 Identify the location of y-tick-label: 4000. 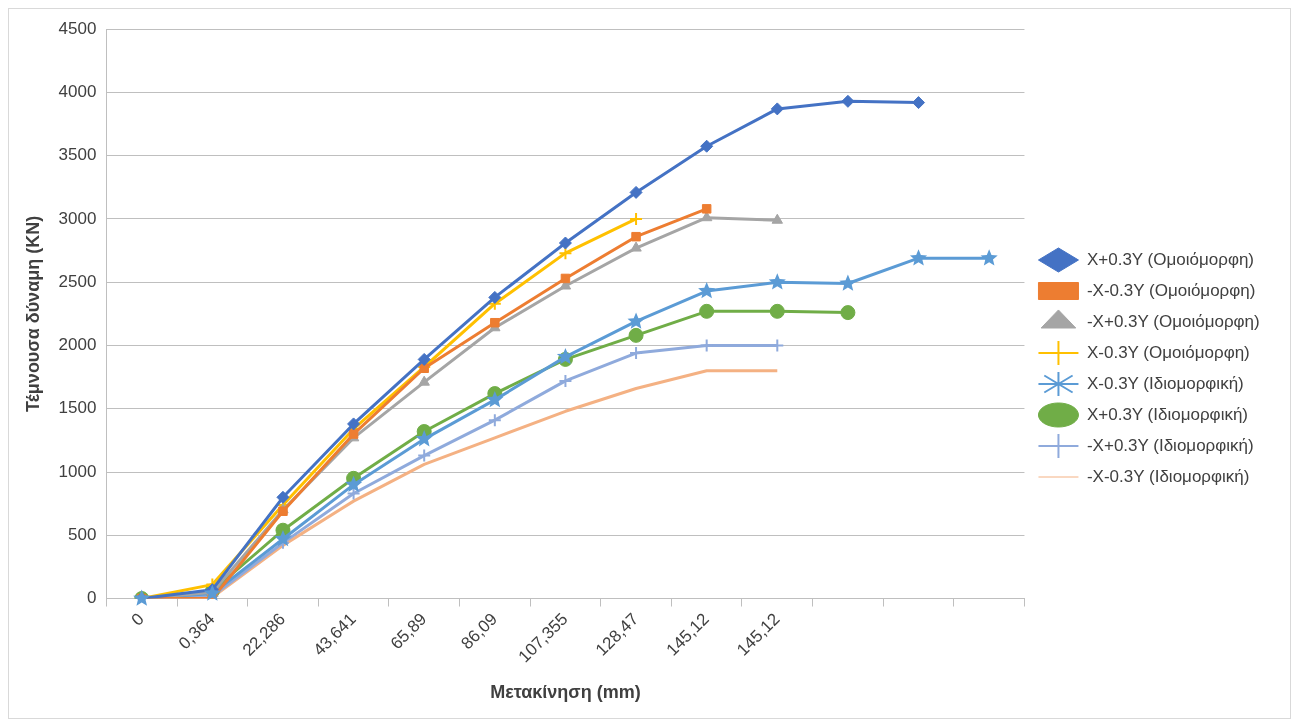
(77, 92).